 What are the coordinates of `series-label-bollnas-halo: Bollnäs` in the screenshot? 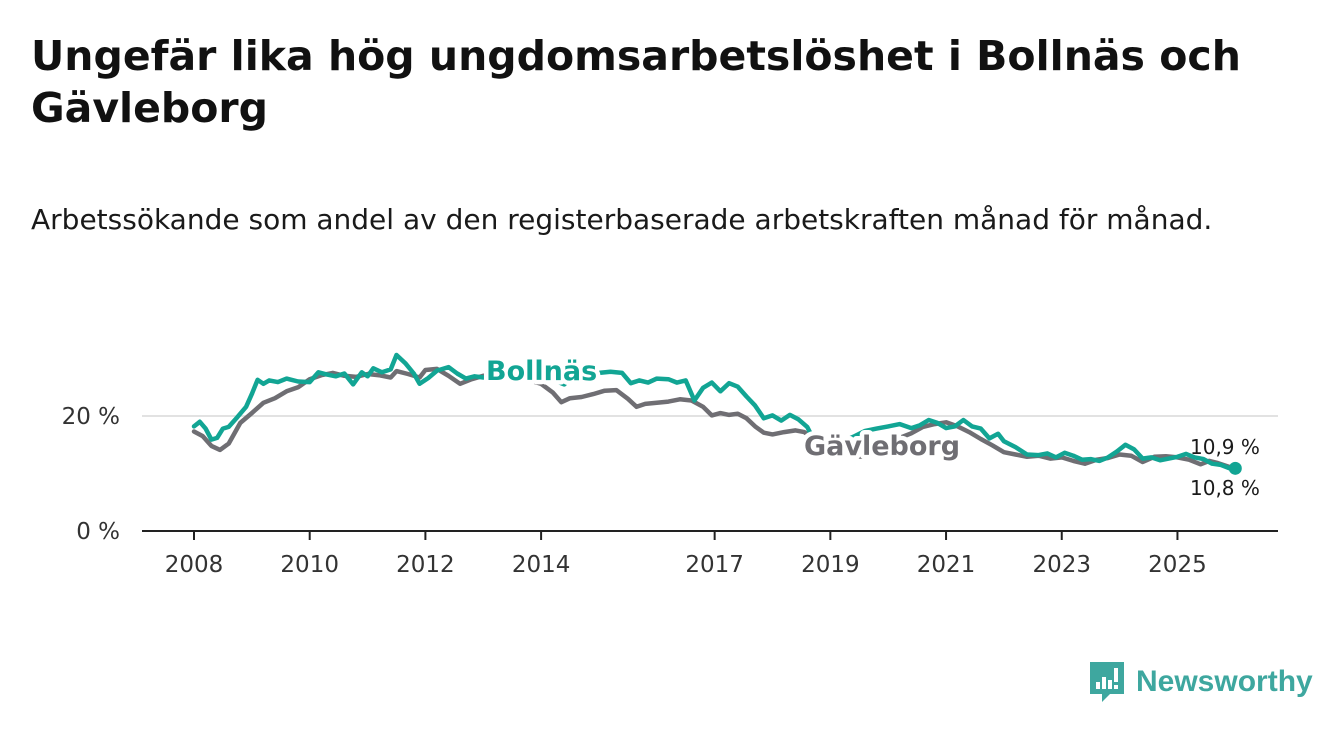 It's located at (541, 371).